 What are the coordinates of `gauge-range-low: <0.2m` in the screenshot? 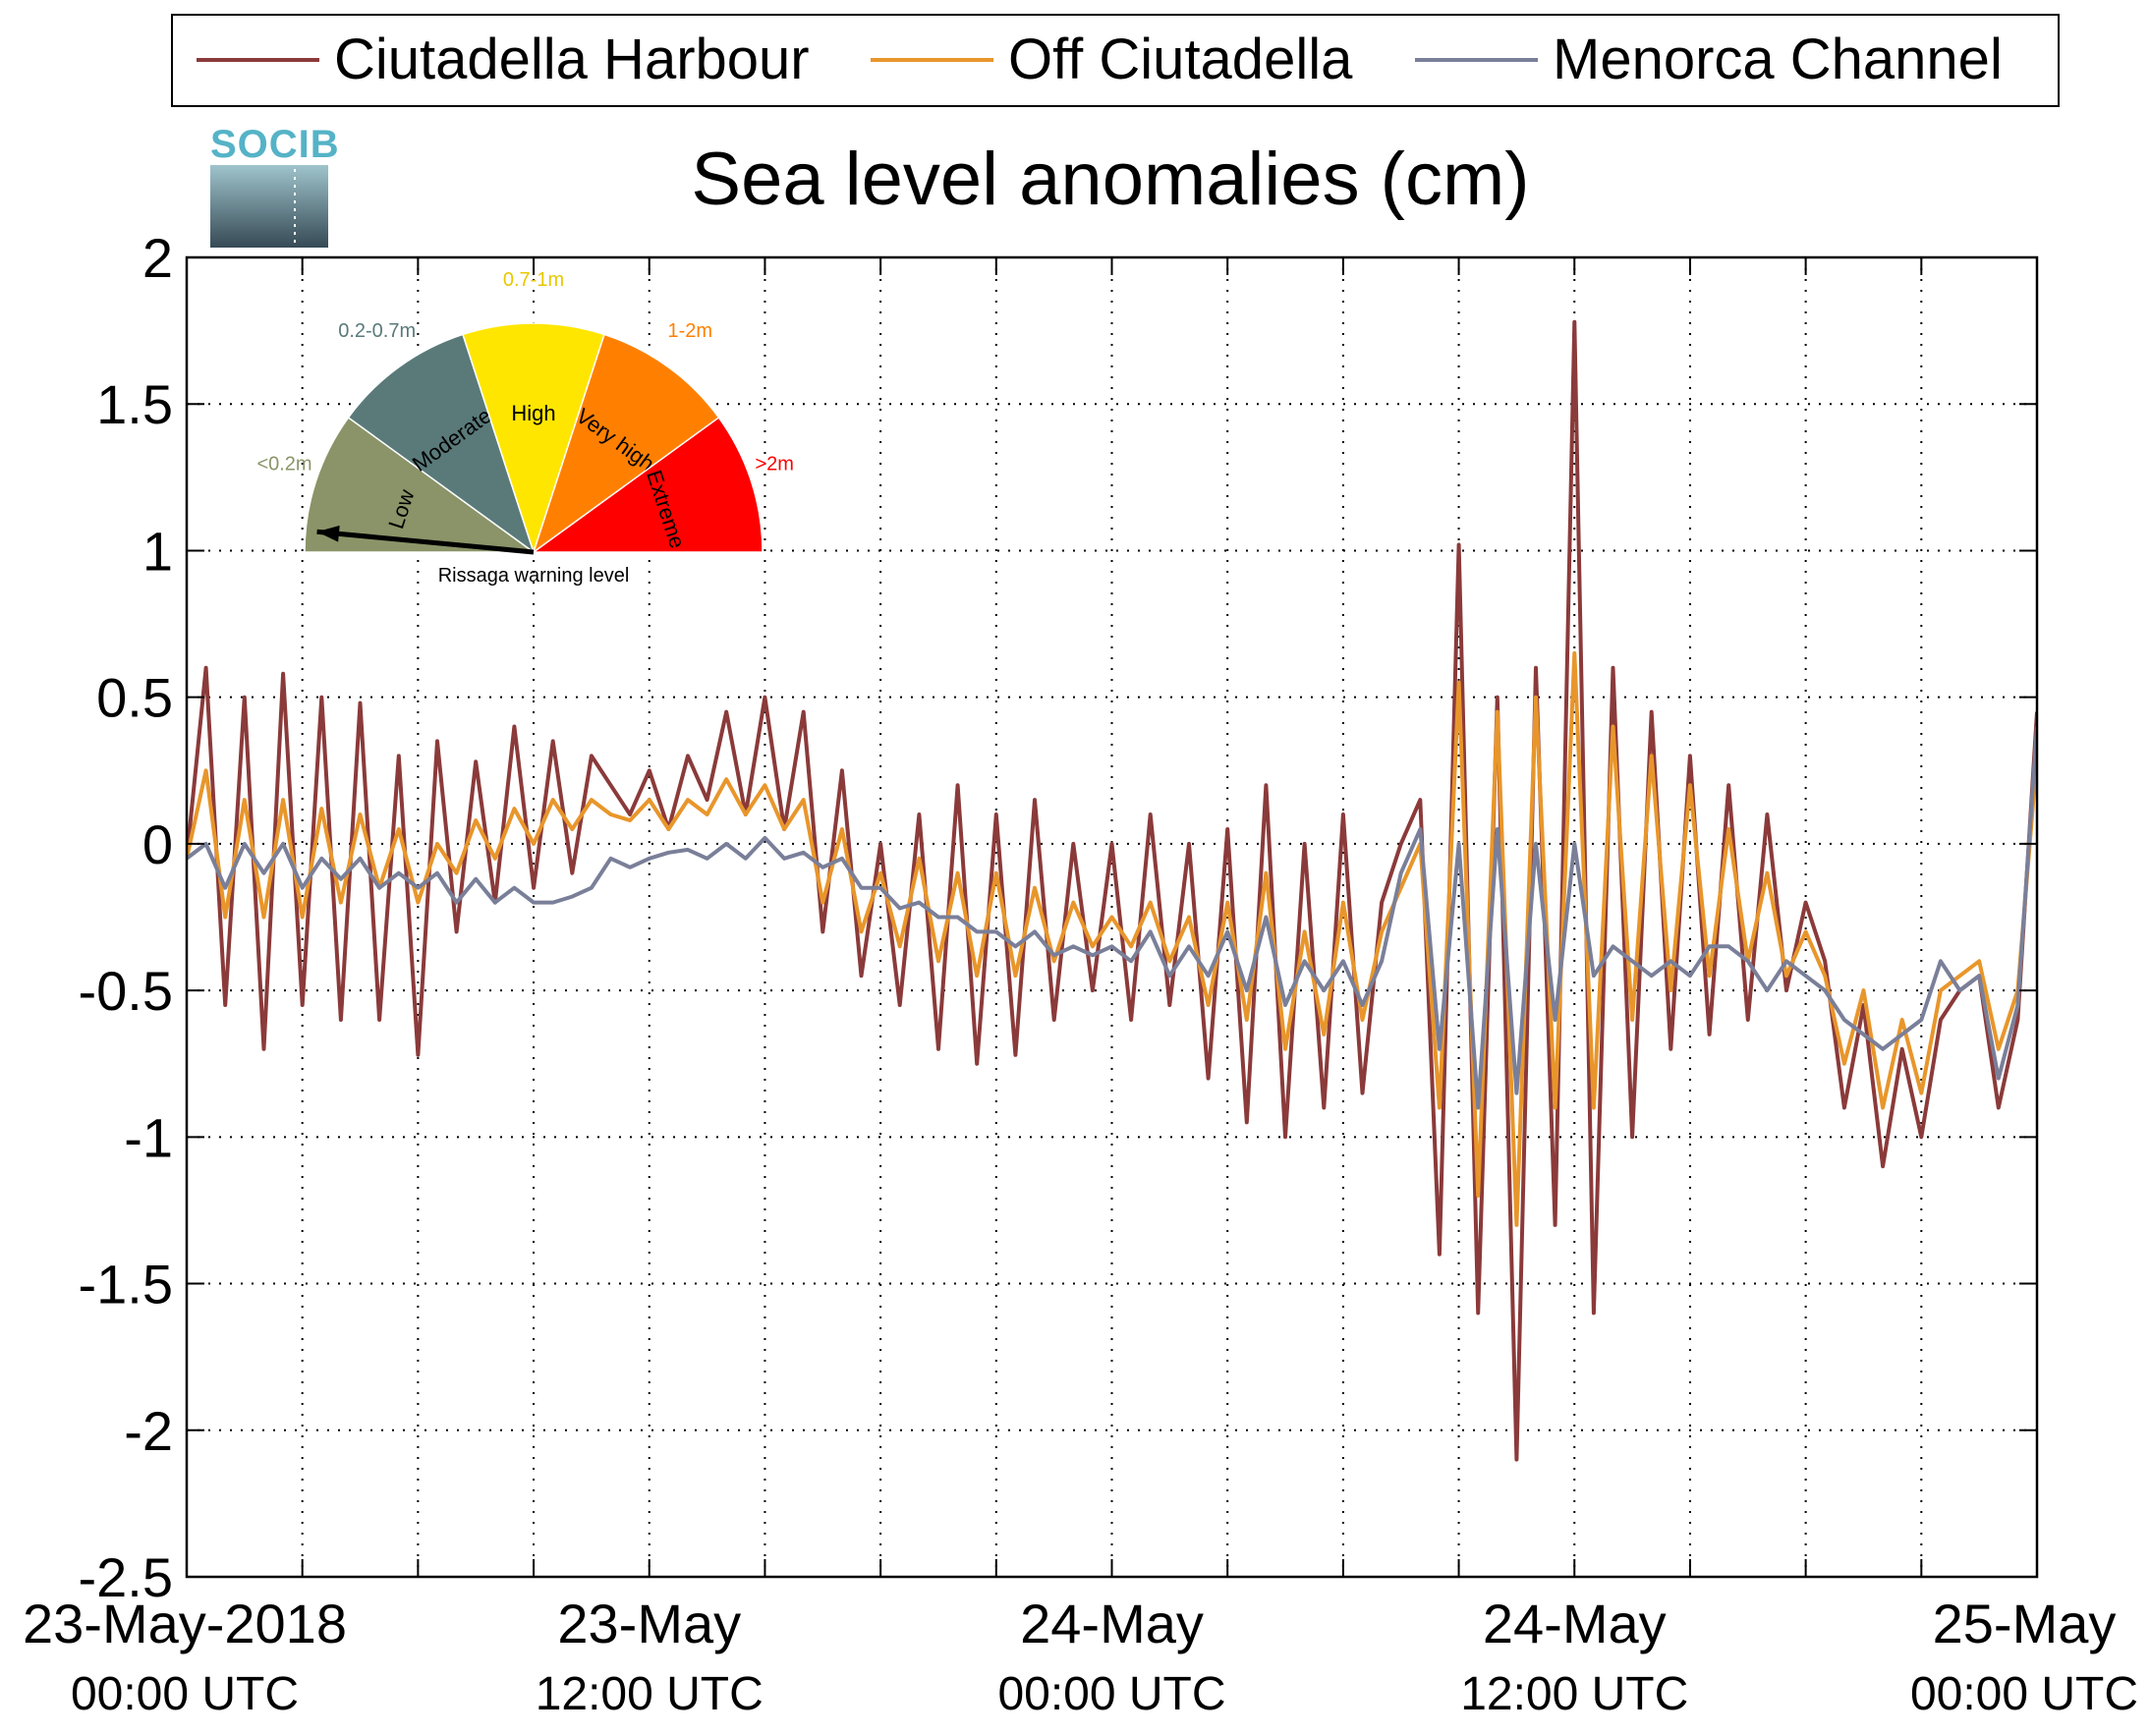 It's located at (283, 464).